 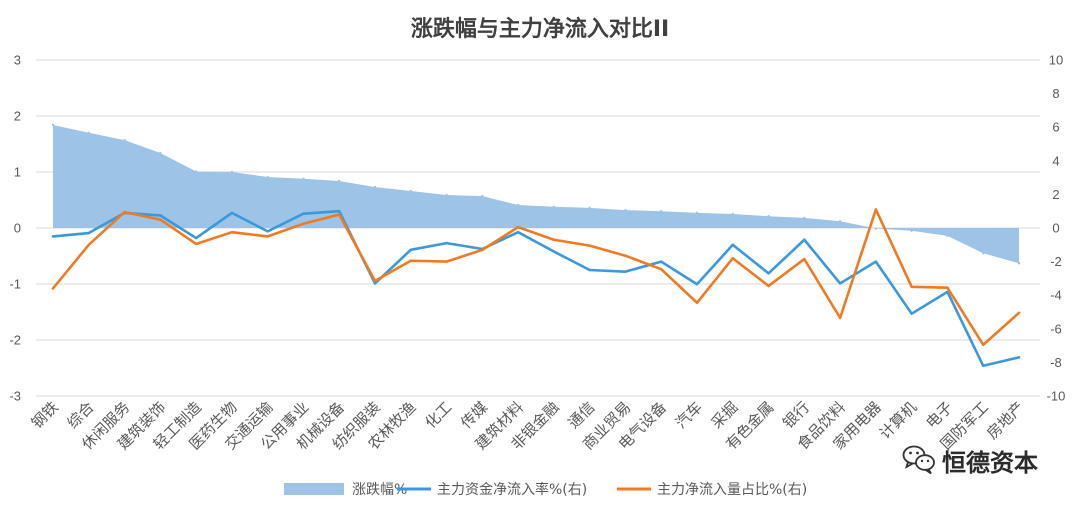 What do you see at coordinates (492, 489) in the screenshot?
I see `legend-item-capital-inflow-rate: 主力资金净流入率%(右)` at bounding box center [492, 489].